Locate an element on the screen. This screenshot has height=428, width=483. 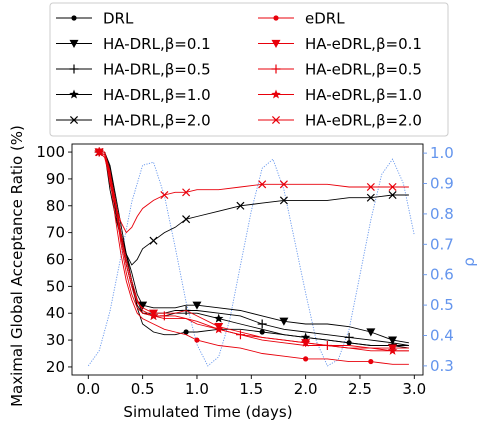
y2-axis-label: ρ is located at coordinates (469, 262).